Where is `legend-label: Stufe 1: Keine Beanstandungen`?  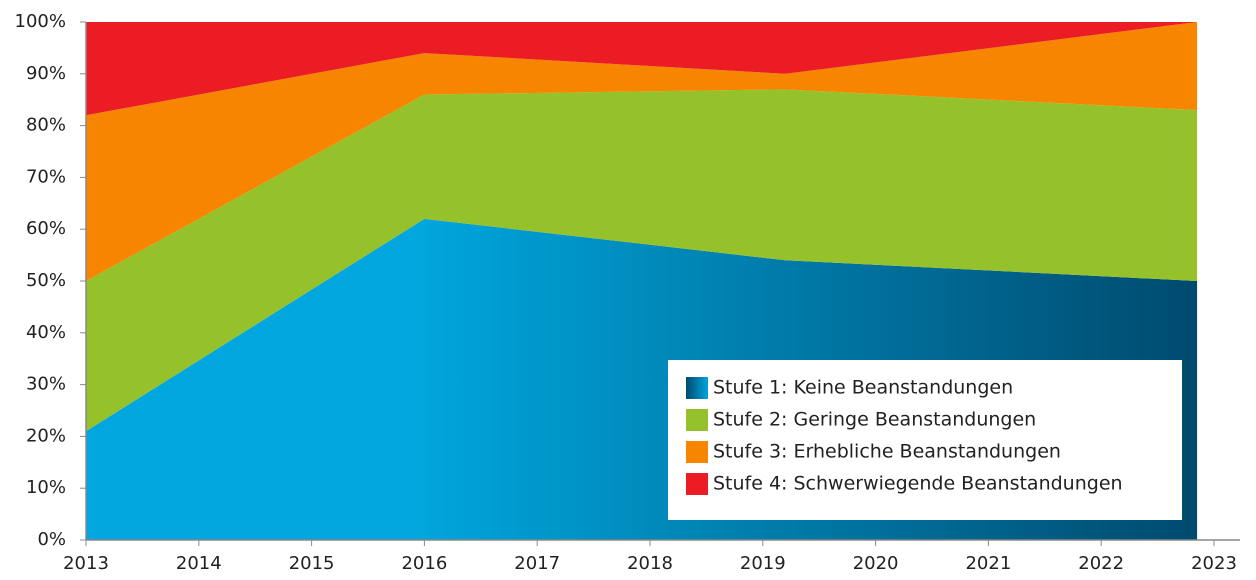
legend-label: Stufe 1: Keine Beanstandungen is located at coordinates (863, 388).